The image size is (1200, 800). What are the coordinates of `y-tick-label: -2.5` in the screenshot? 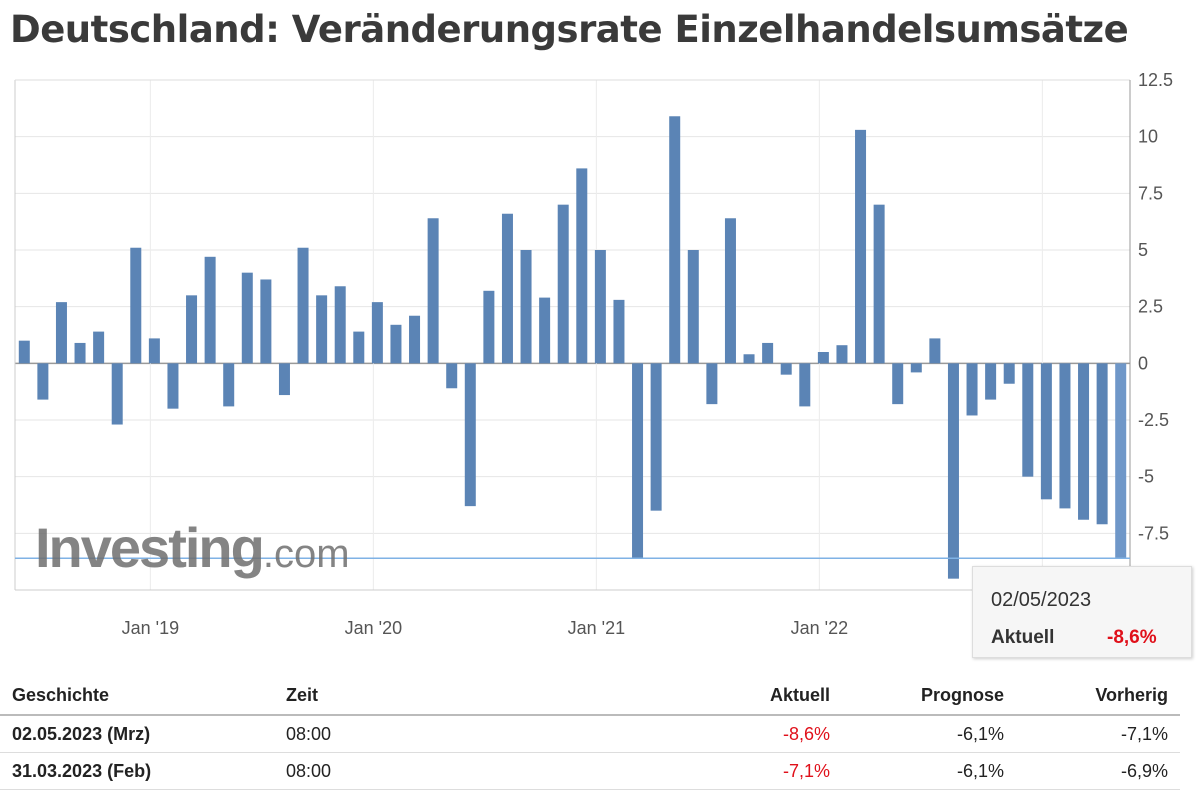 It's located at (1153, 420).